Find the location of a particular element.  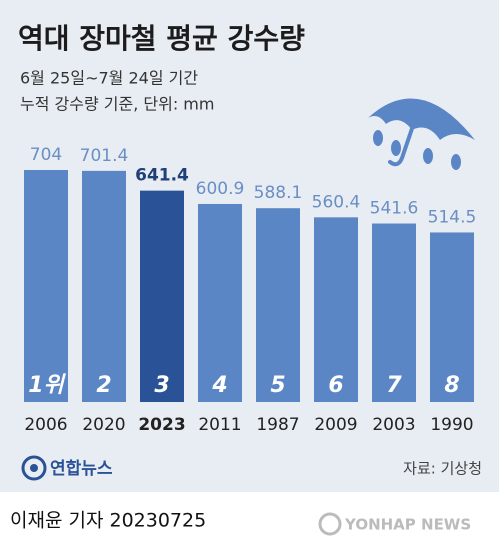

chart-title: 역대 장마철 평균 강수량 is located at coordinates (161, 38).